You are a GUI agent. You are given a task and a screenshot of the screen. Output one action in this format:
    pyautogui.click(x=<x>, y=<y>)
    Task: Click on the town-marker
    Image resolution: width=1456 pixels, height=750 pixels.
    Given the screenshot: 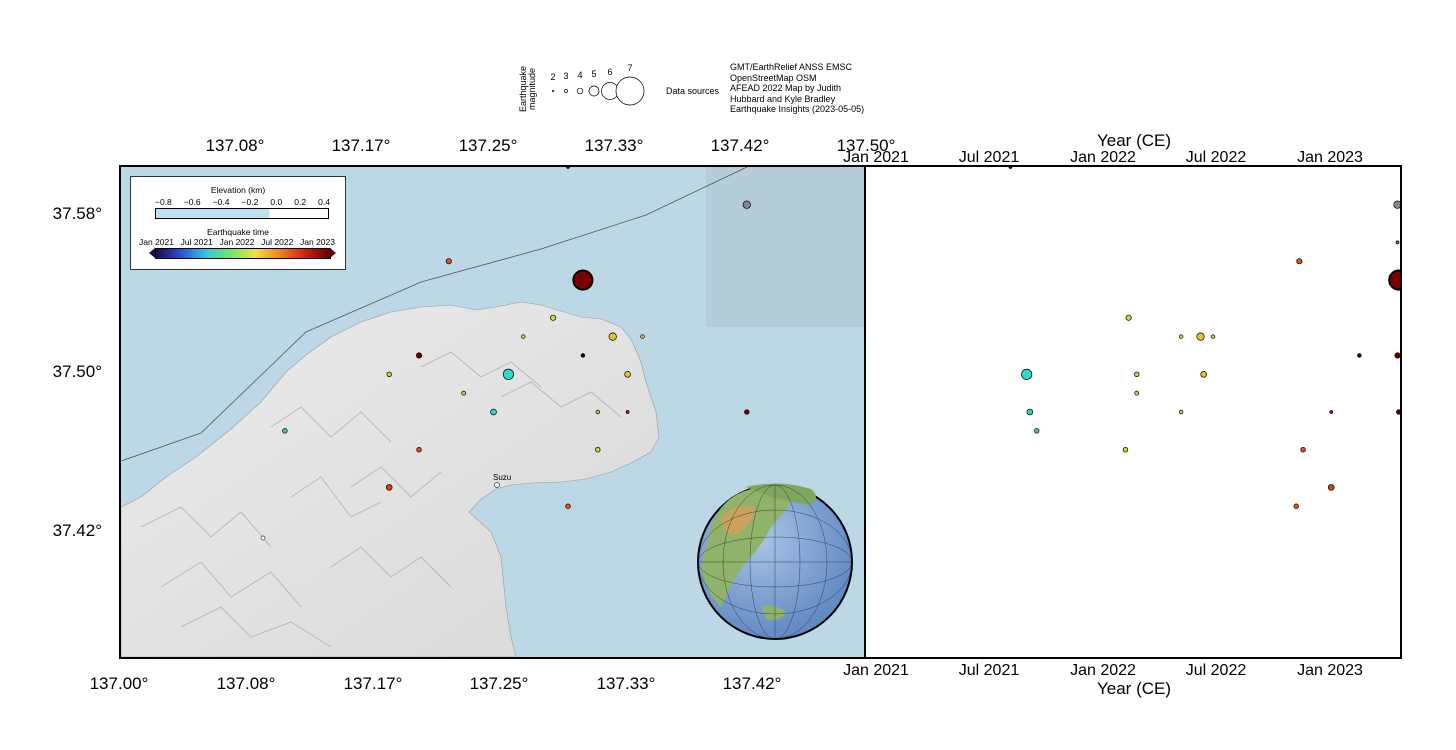 What is the action you would take?
    pyautogui.click(x=263, y=538)
    